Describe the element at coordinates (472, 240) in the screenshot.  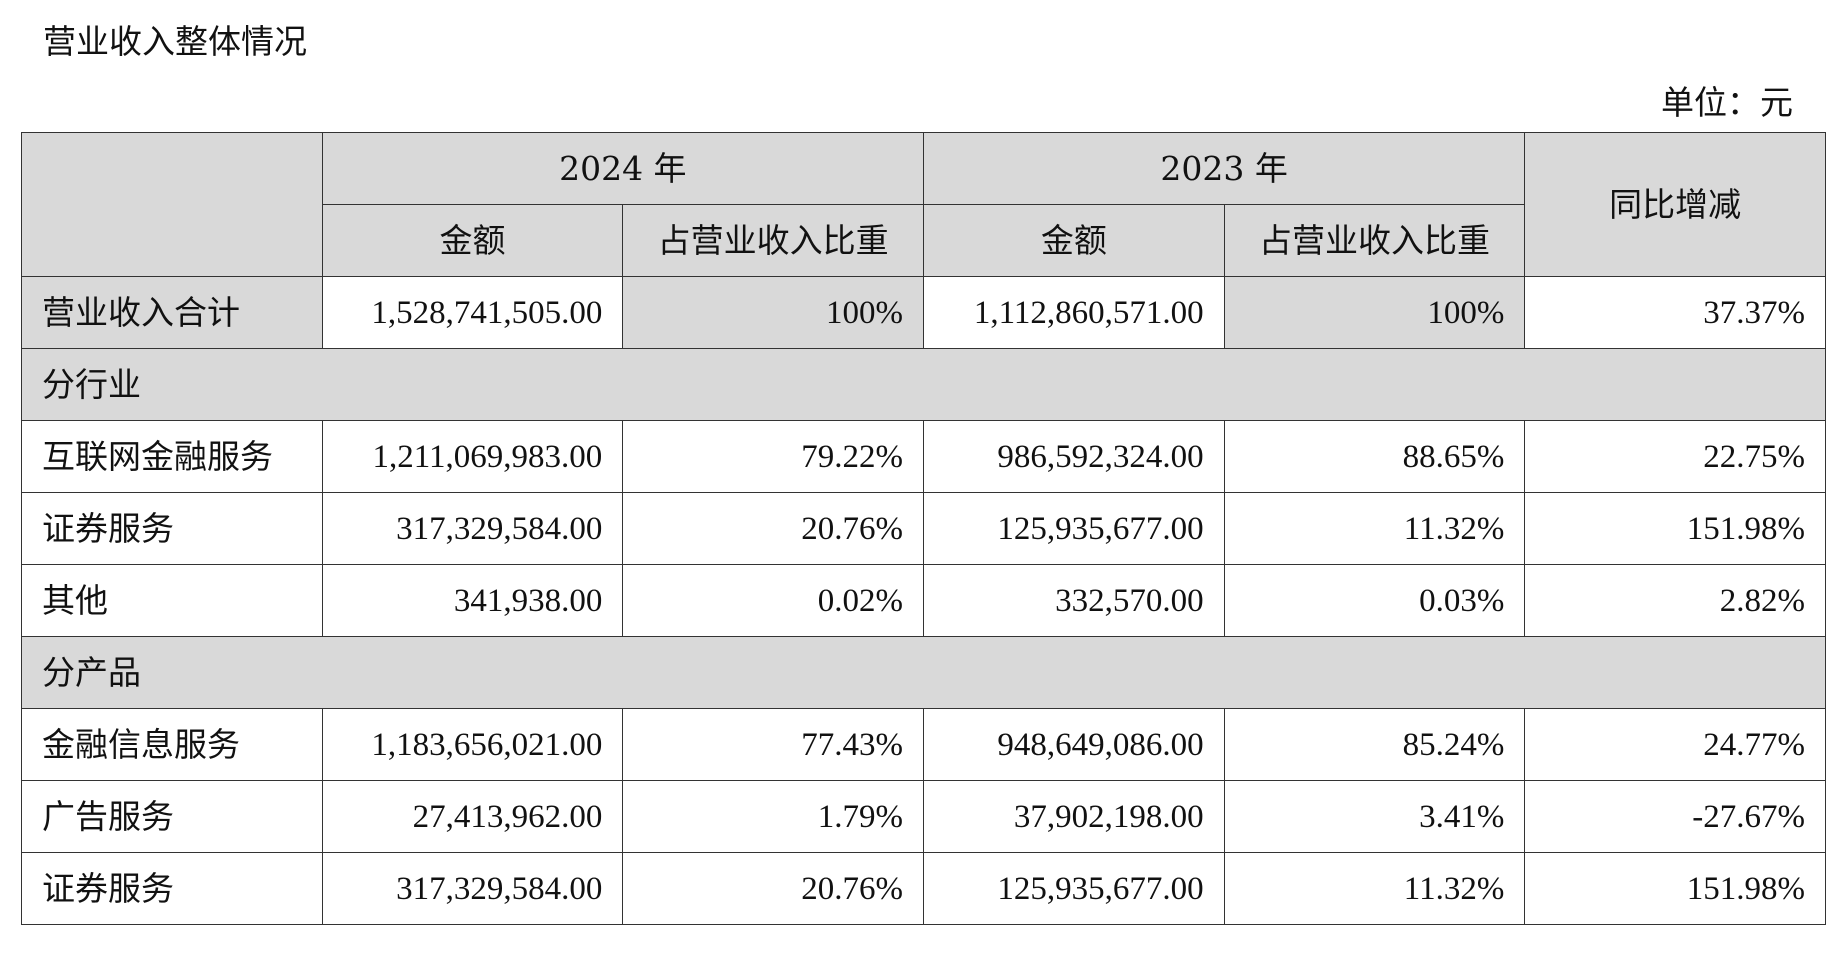
I see `header-amount-2024: 金额` at that location.